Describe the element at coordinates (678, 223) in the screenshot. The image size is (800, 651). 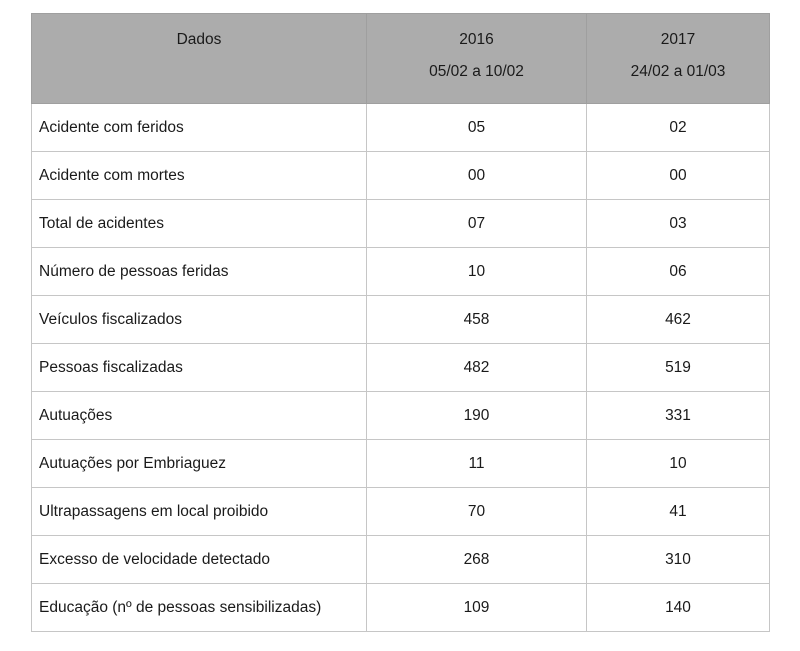
I see `value-2017: 03` at that location.